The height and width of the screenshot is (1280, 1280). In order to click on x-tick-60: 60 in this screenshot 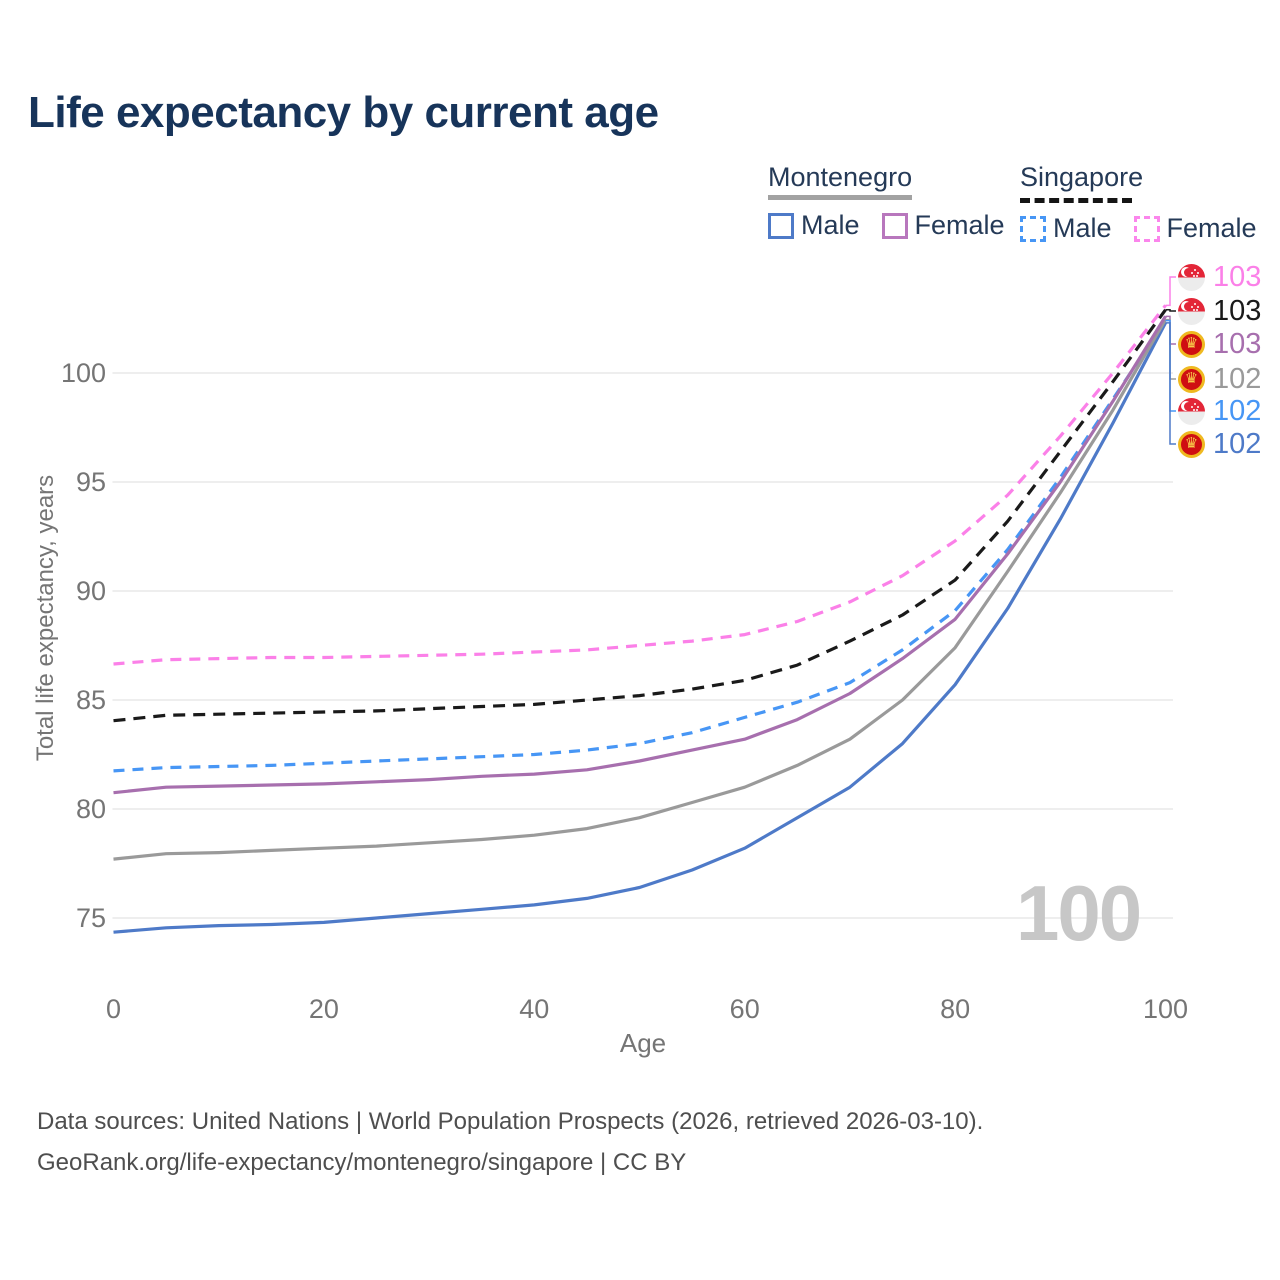, I will do `click(745, 1009)`.